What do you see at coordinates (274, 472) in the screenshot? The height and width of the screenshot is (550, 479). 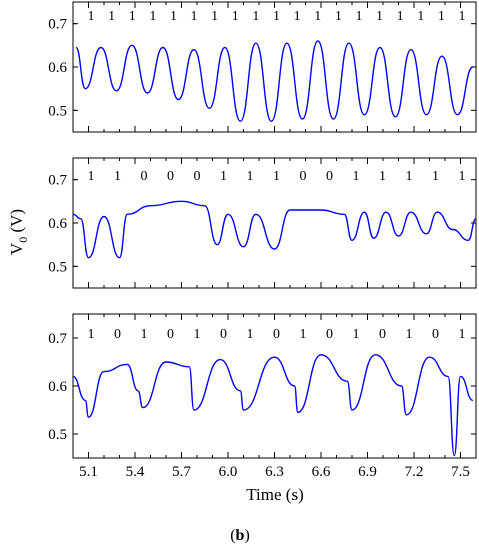 I see `x-tick-label: 6.3` at bounding box center [274, 472].